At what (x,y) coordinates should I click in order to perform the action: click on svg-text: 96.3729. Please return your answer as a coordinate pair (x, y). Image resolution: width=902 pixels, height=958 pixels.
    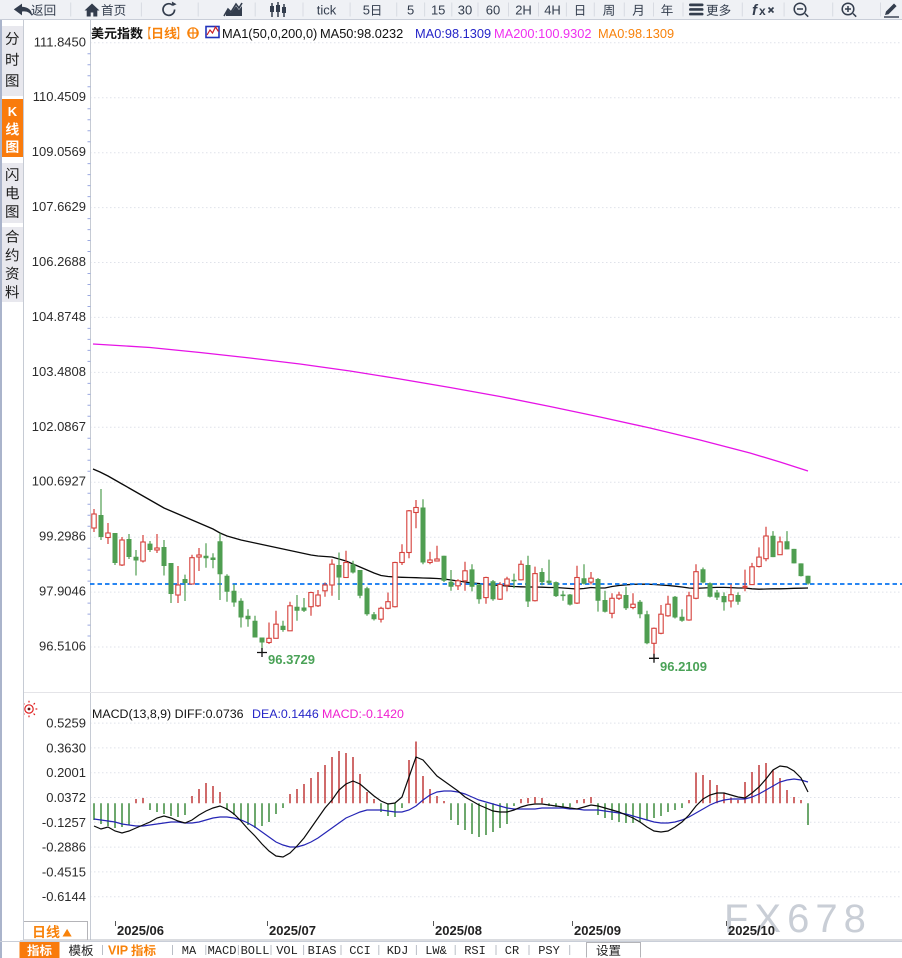
    Looking at the image, I should click on (291, 659).